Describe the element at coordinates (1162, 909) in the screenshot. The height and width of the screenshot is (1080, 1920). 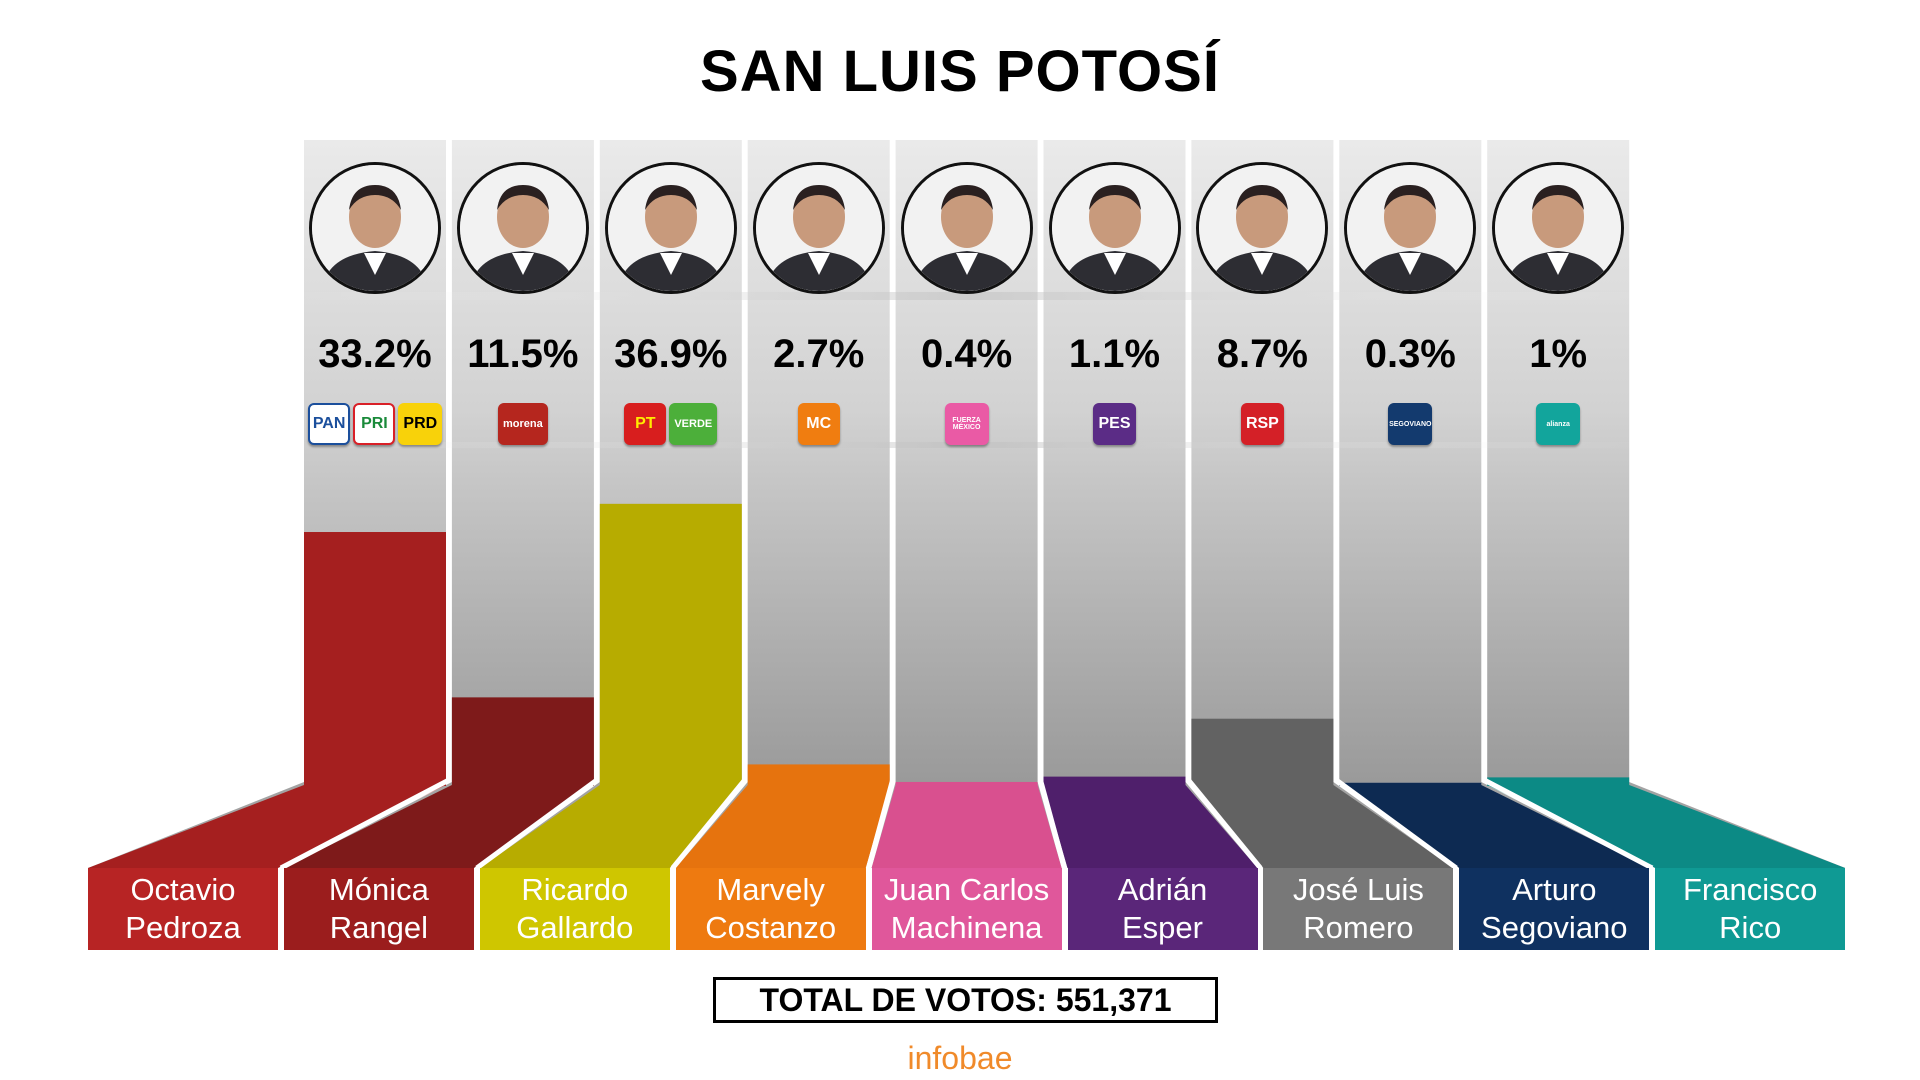
I see `candidate-name-box: Adrián Esper` at that location.